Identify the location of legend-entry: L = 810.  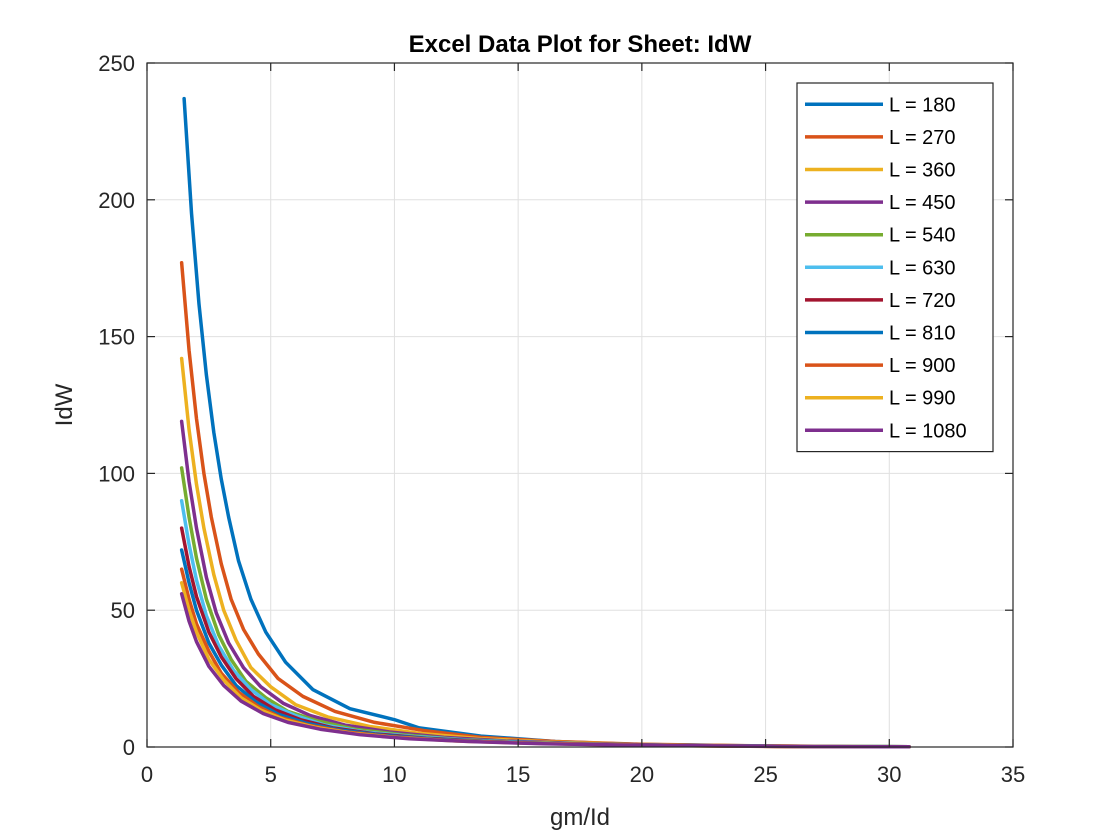
(880, 334).